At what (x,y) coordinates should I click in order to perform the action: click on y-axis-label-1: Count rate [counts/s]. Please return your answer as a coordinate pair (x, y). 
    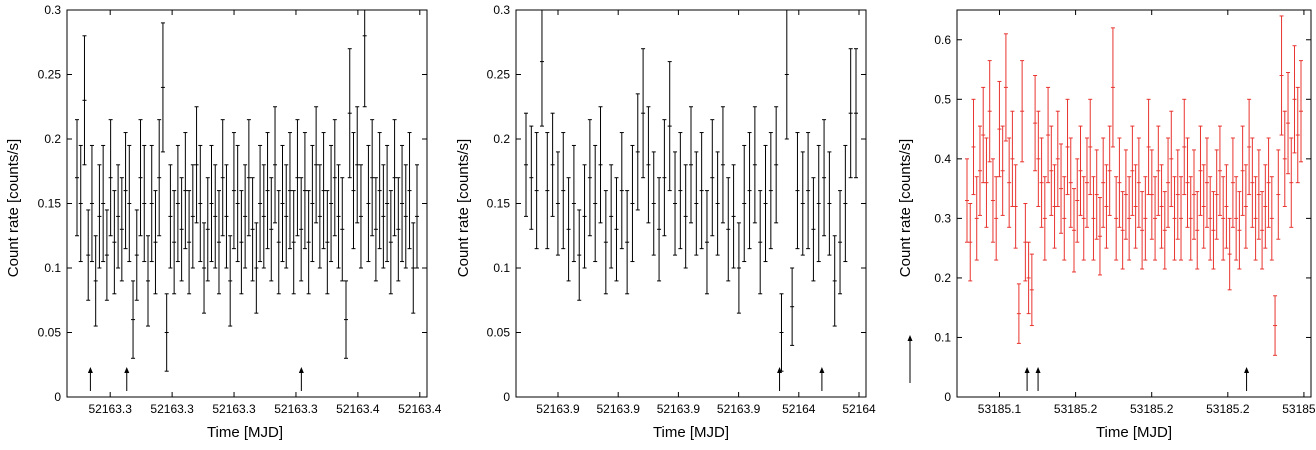
    Looking at the image, I should click on (13, 208).